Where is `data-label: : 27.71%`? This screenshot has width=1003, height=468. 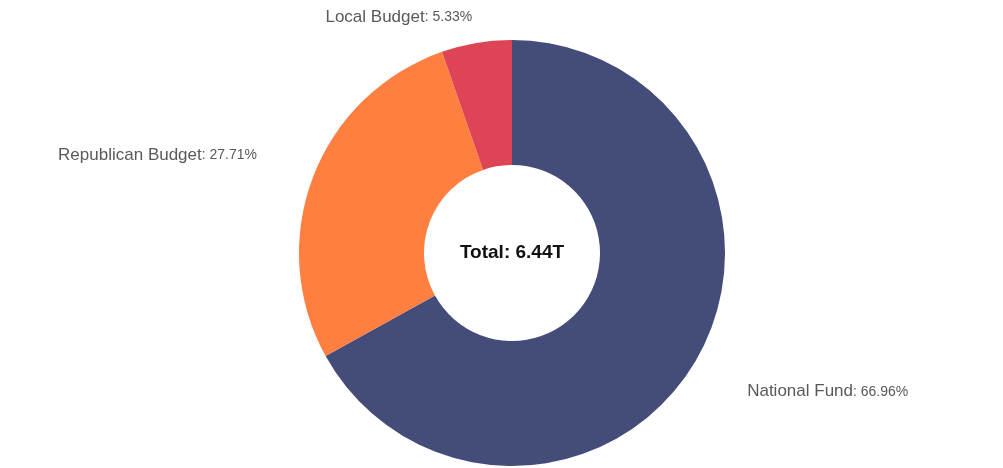 data-label: : 27.71% is located at coordinates (229, 154).